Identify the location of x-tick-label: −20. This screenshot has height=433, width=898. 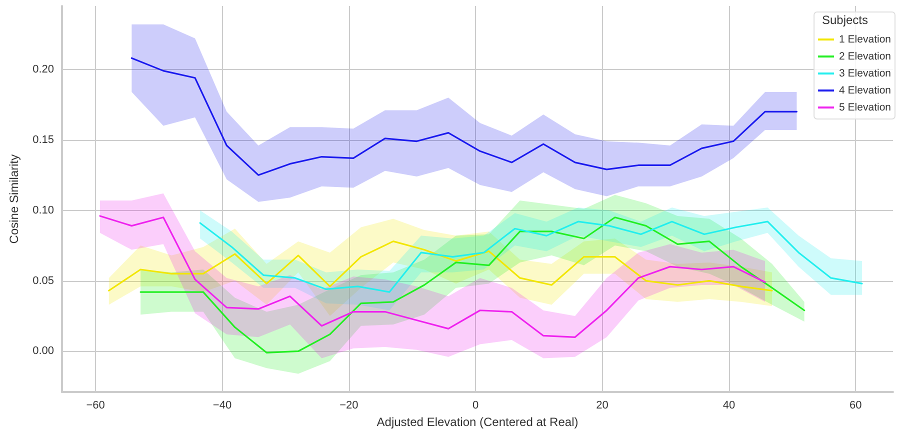
(349, 406).